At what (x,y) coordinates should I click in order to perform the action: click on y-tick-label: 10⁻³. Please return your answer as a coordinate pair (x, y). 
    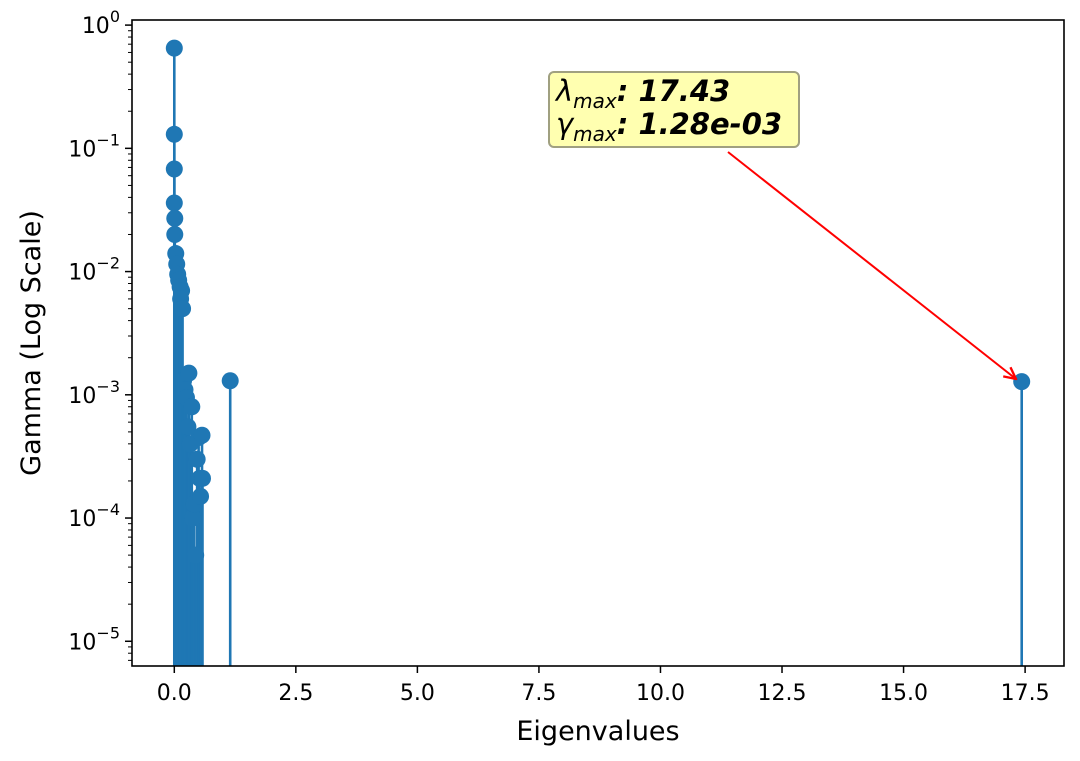
    Looking at the image, I should click on (94, 393).